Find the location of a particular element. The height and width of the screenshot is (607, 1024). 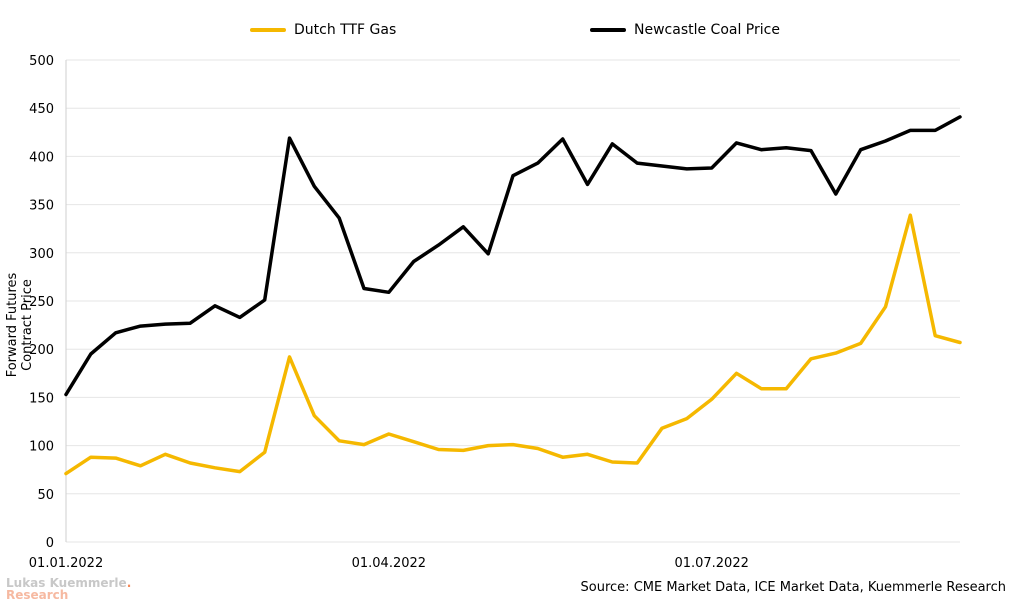

y-tick-labels: 0 50 100 150 200 250 300 350 400 450 500 is located at coordinates (41, 302).